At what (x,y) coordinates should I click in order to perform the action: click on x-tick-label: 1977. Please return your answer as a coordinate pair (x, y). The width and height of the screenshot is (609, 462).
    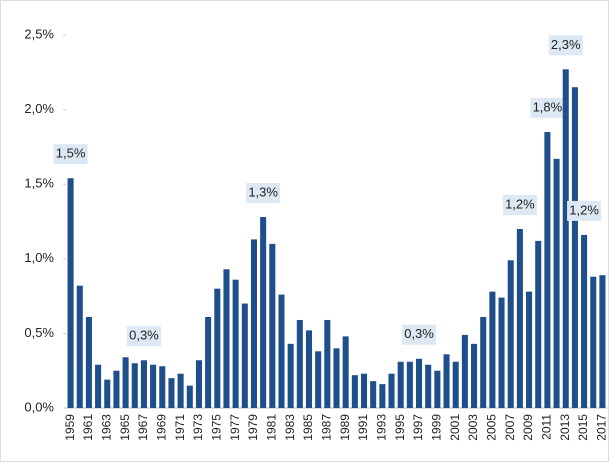
    Looking at the image, I should click on (235, 427).